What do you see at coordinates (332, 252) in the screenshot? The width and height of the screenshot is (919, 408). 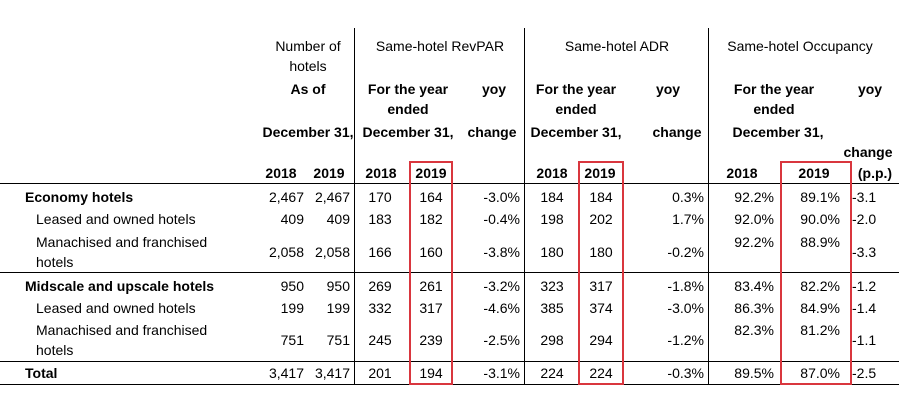 I see `cell-hotels-2019: 2,058` at bounding box center [332, 252].